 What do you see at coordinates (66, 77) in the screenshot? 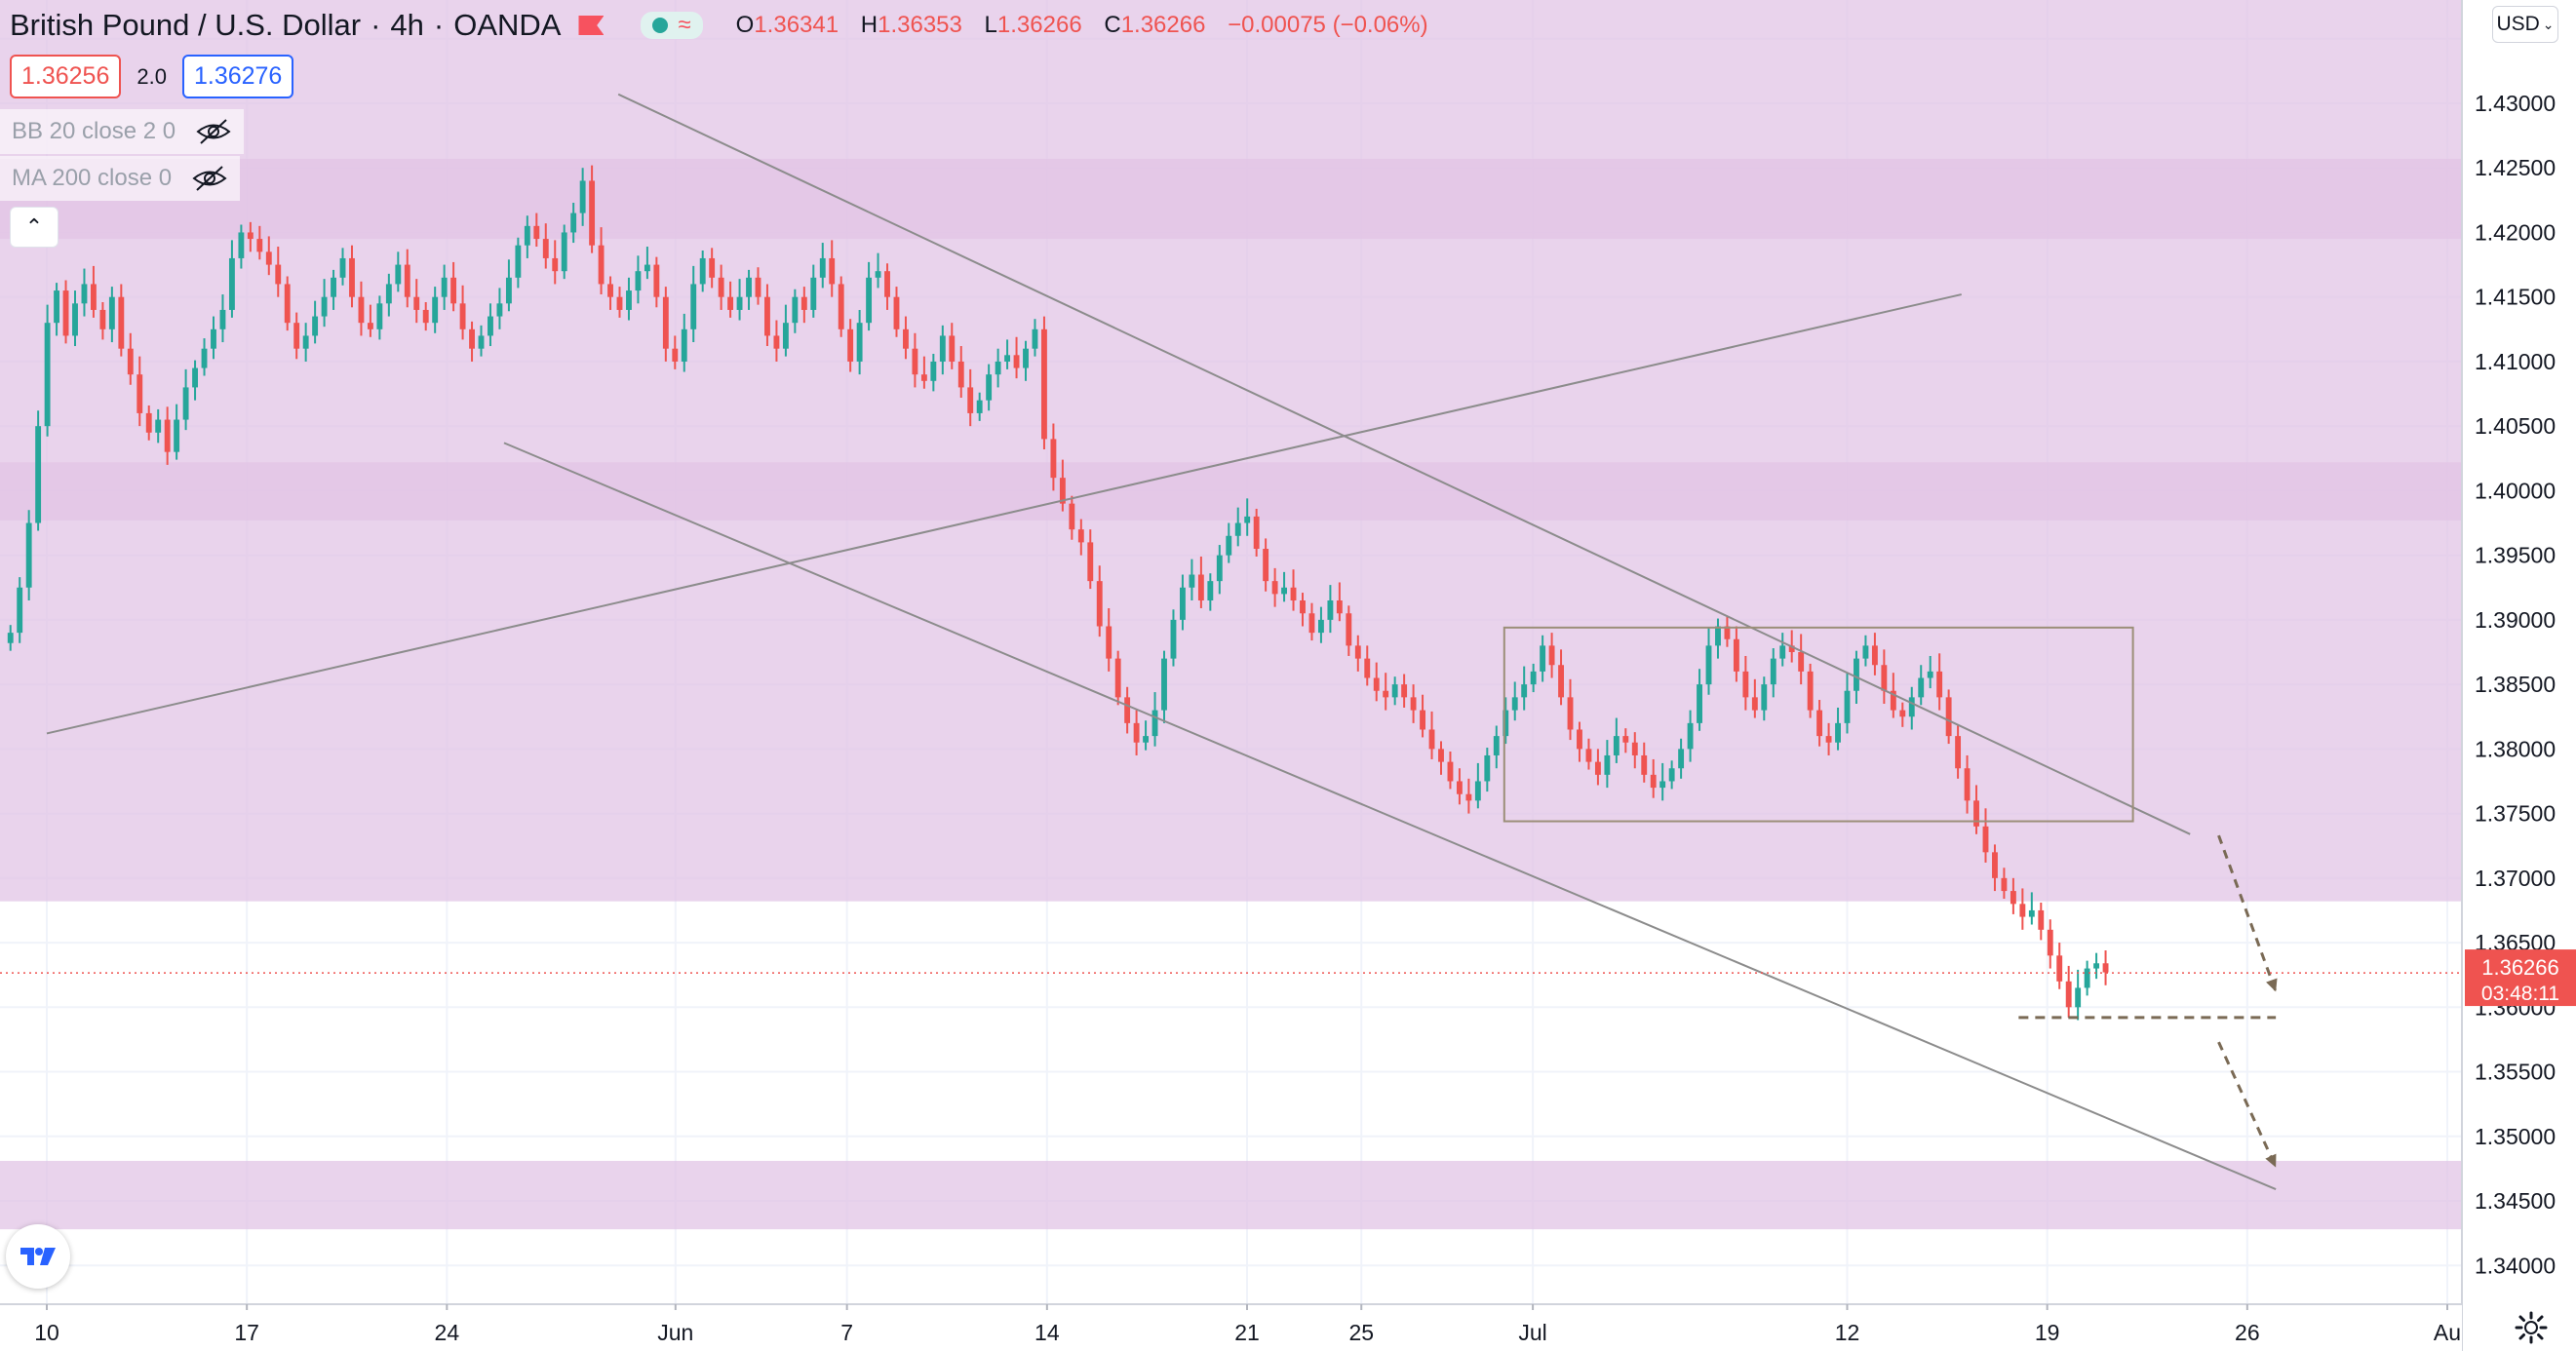
I see `sell-price-button: 1.36256` at bounding box center [66, 77].